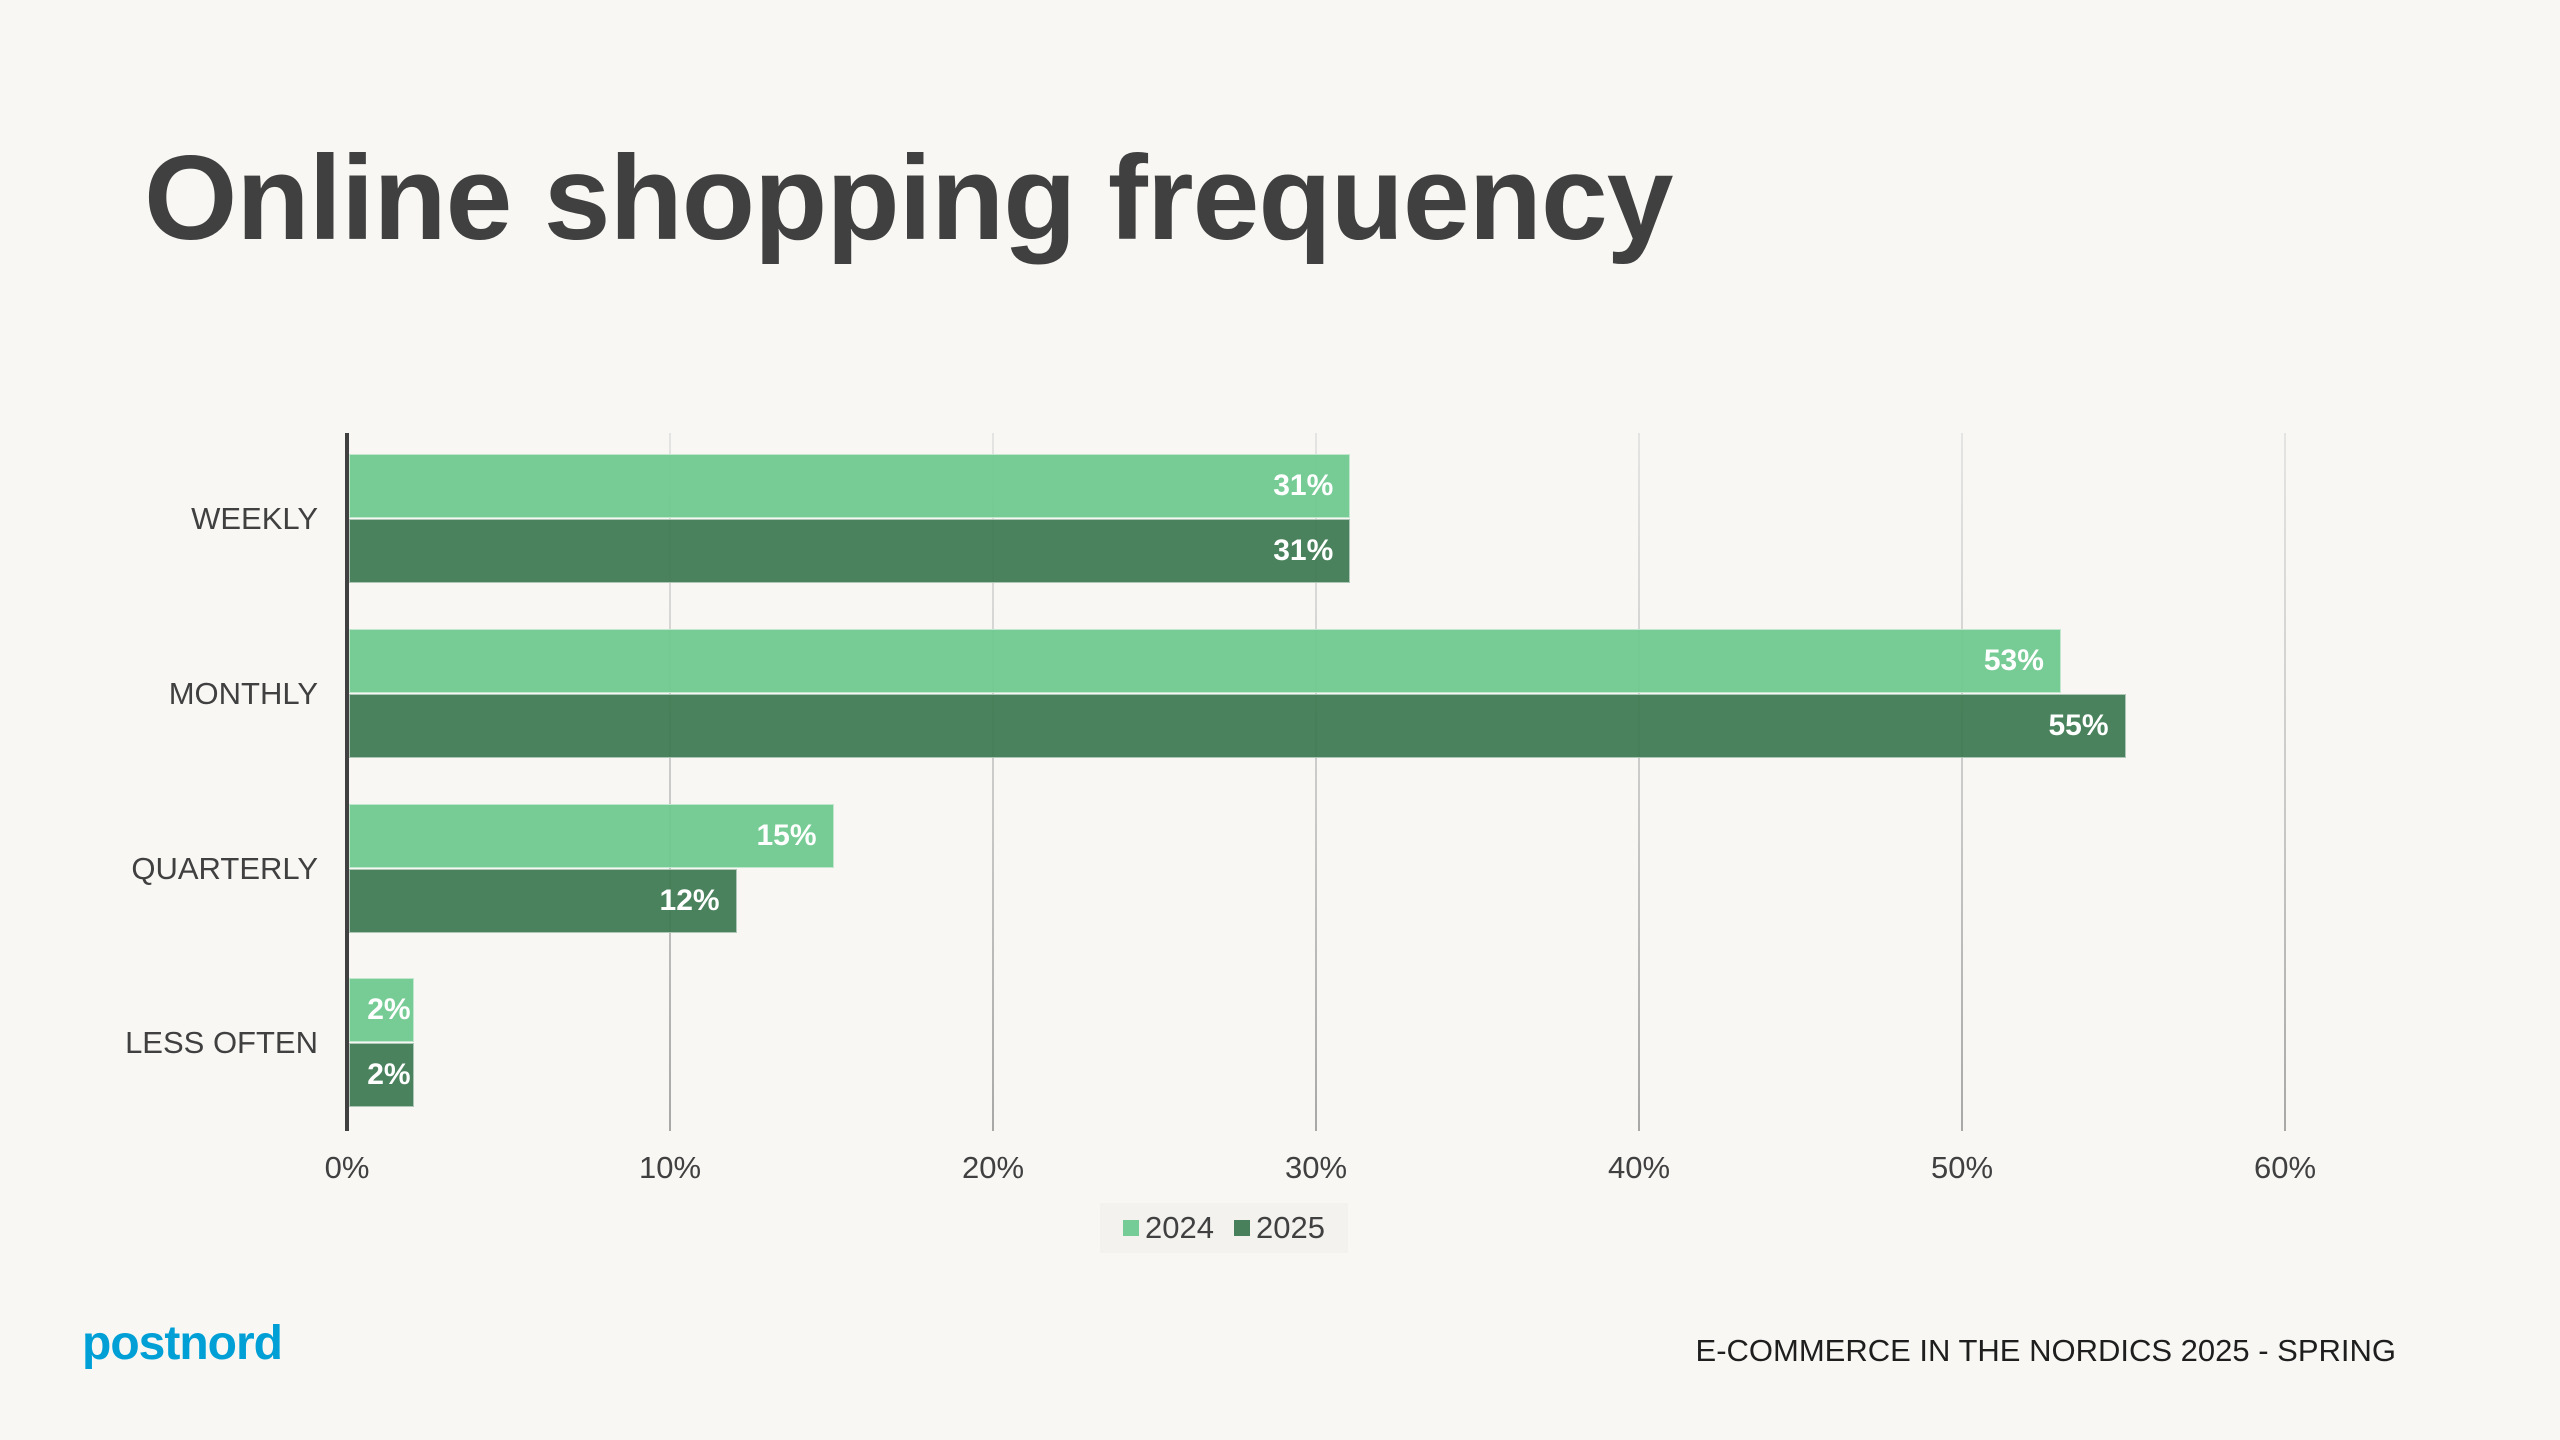  I want to click on chart-legend: 2024 2025, so click(1224, 1228).